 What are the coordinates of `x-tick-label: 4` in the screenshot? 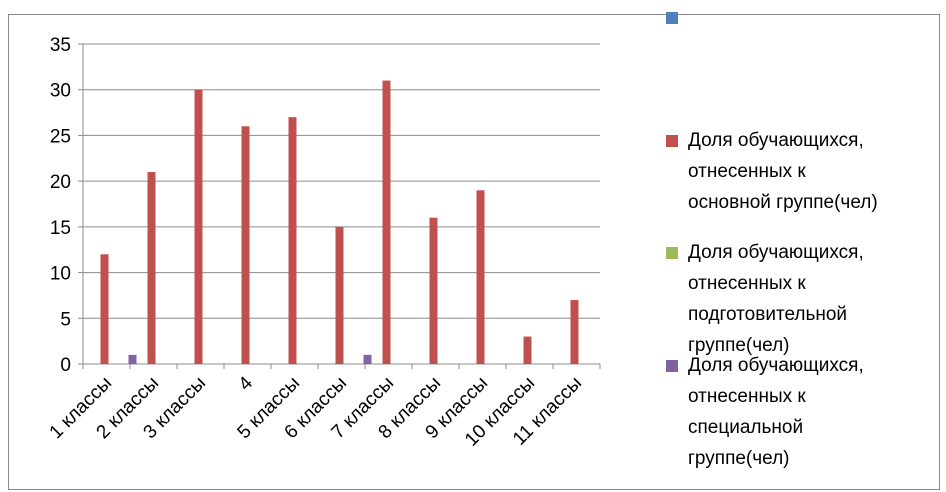 It's located at (246, 383).